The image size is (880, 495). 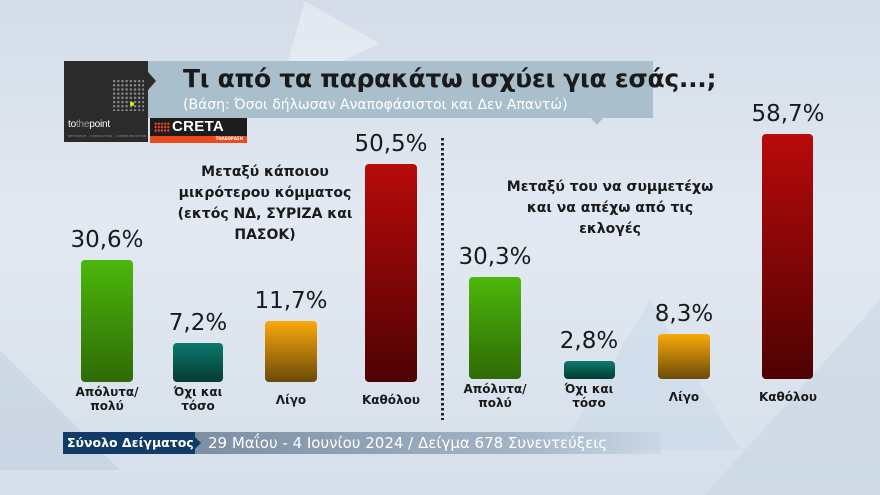 I want to click on dotted-divider, so click(x=442, y=279).